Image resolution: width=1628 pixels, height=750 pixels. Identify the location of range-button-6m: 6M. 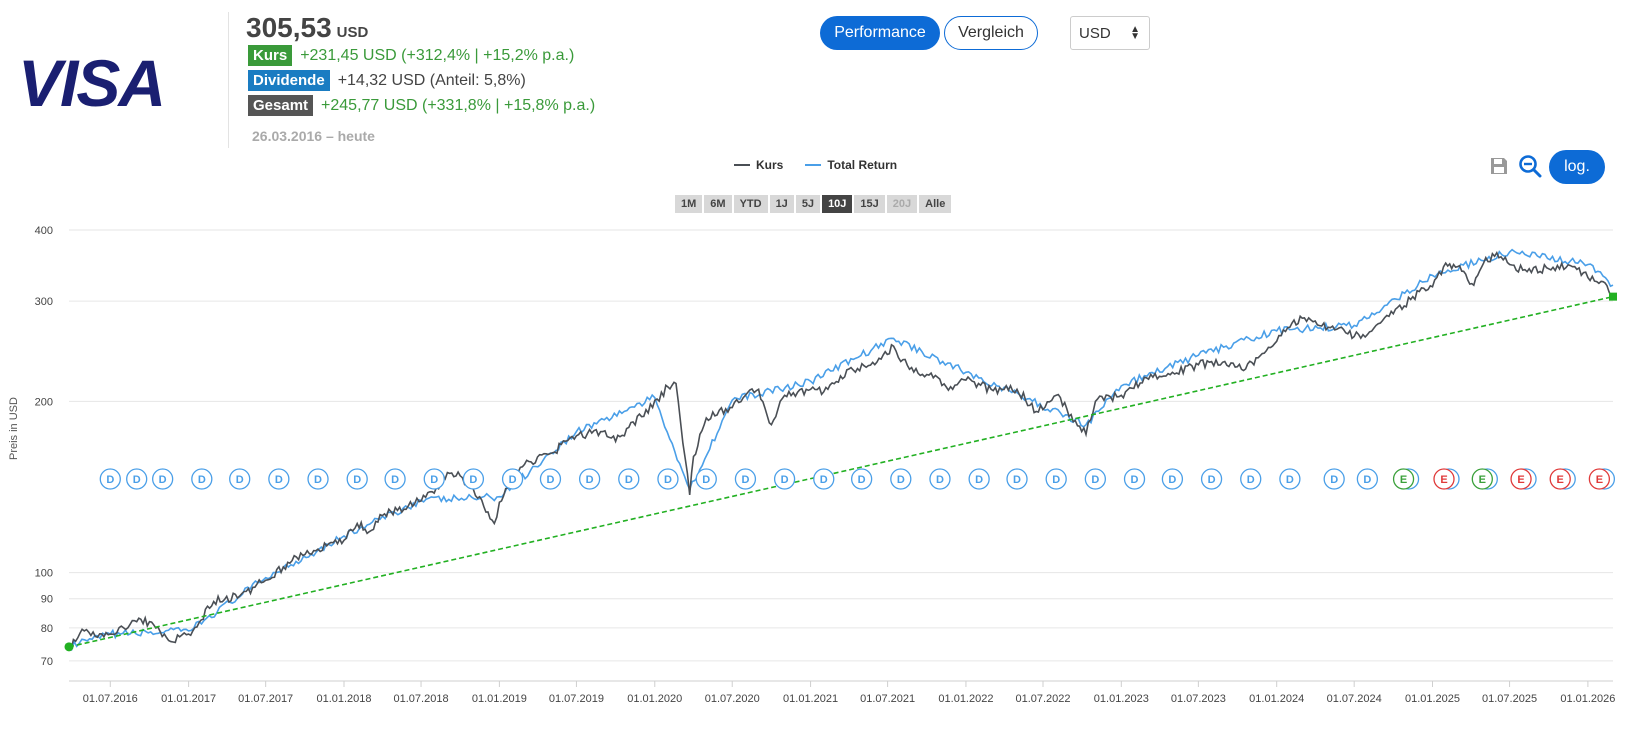
(718, 204).